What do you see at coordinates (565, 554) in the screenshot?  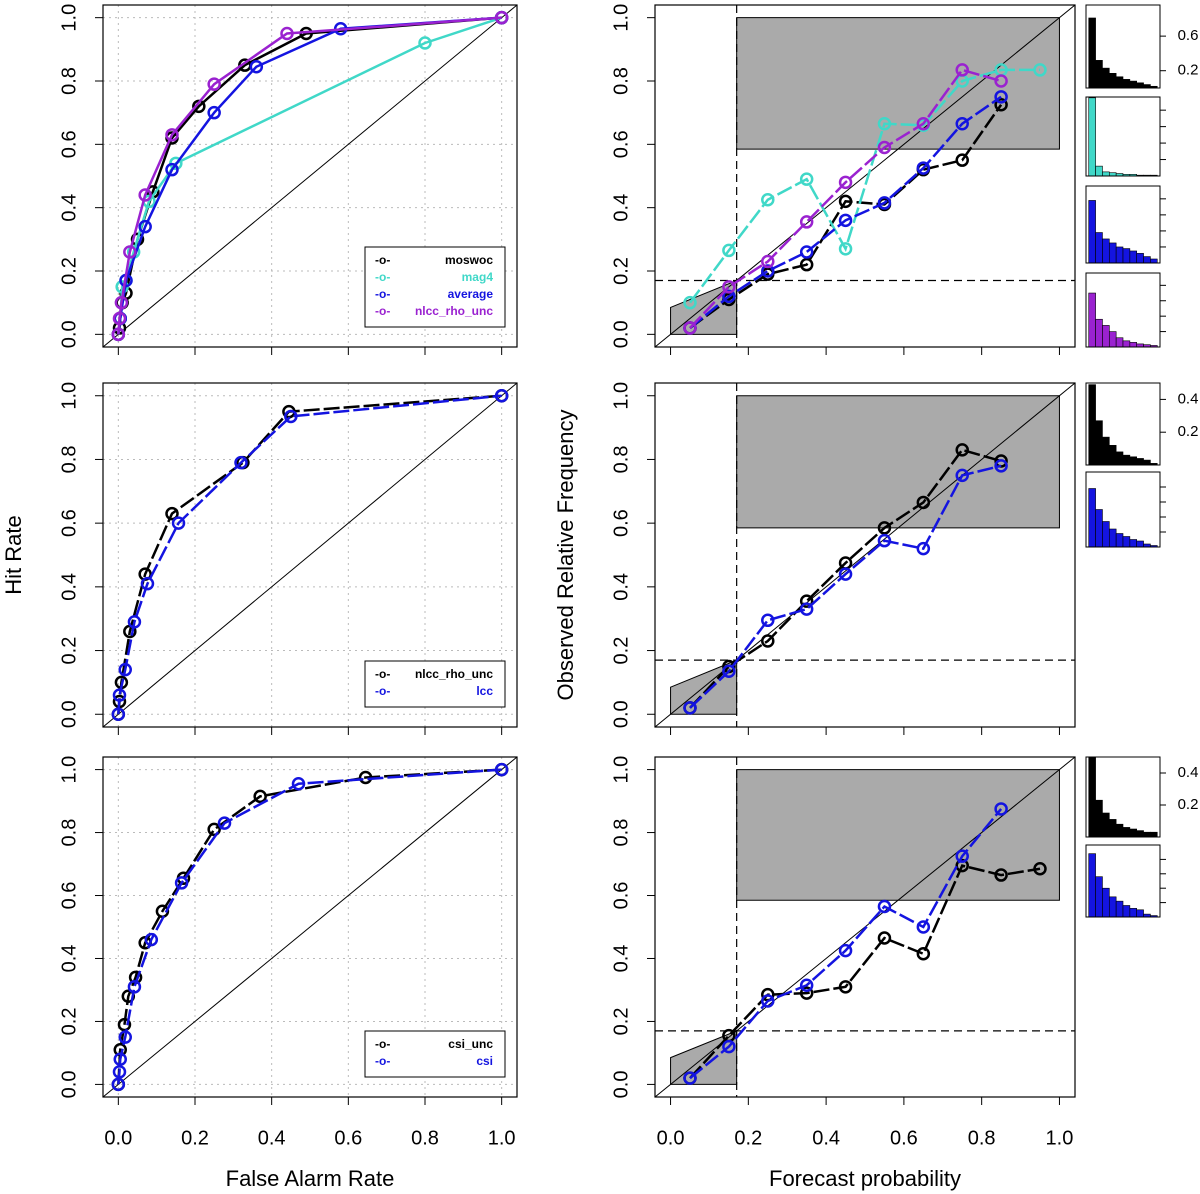 I see `y-axis-label: Observed Relative Frequency` at bounding box center [565, 554].